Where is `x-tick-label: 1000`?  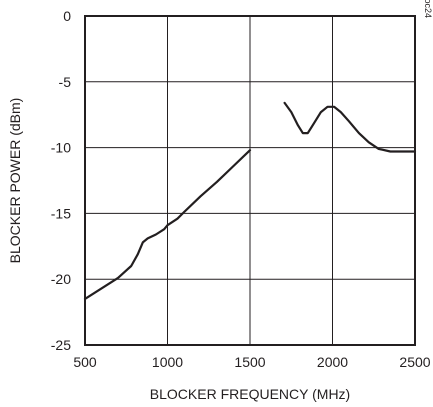
x-tick-label: 1000 is located at coordinates (167, 362).